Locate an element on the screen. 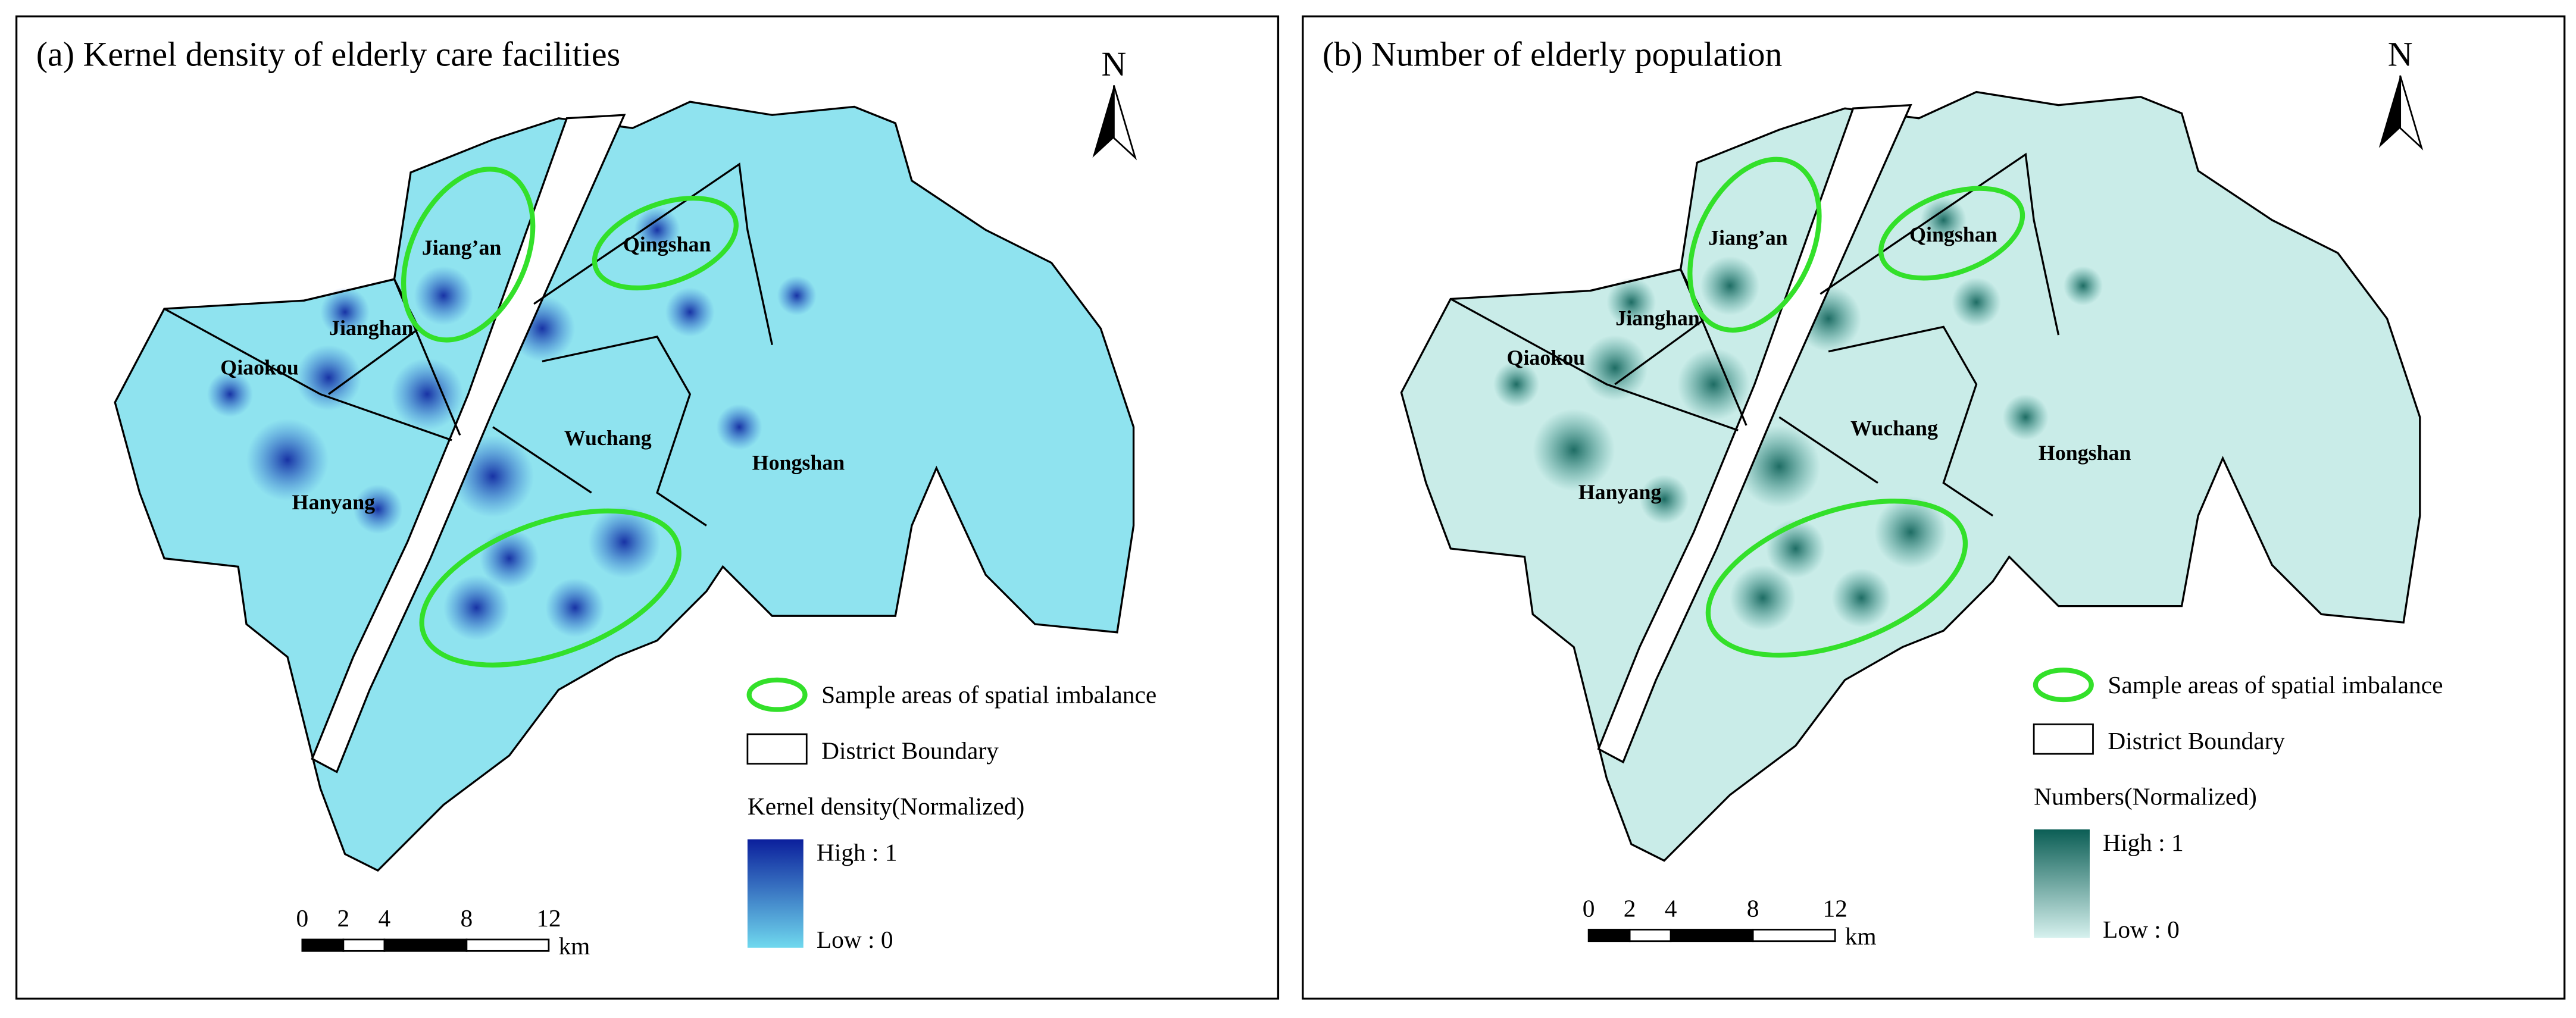  scale-tick-label: 0 is located at coordinates (302, 918).